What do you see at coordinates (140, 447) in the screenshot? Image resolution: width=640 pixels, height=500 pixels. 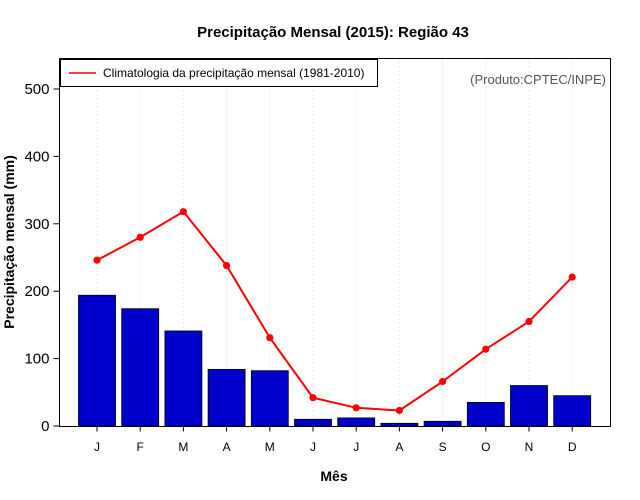 I see `x-tick-label: F` at bounding box center [140, 447].